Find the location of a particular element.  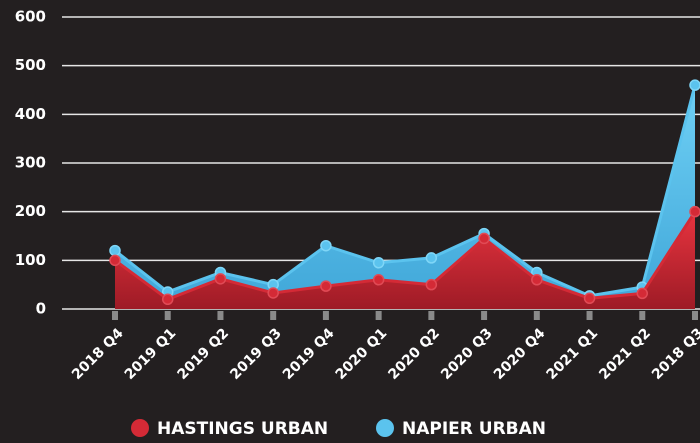

y-tick-label: 200 is located at coordinates (30, 211).